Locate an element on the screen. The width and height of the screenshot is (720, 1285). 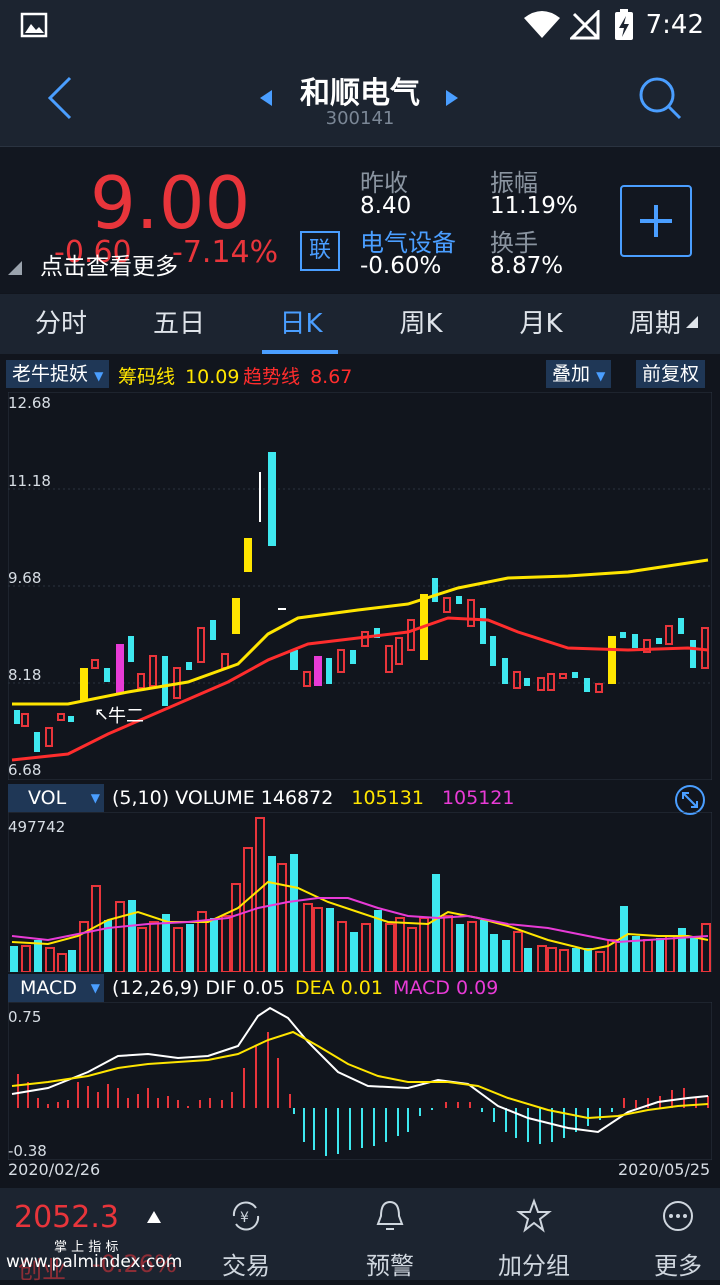
turnover-value: 8.87% is located at coordinates (527, 266).